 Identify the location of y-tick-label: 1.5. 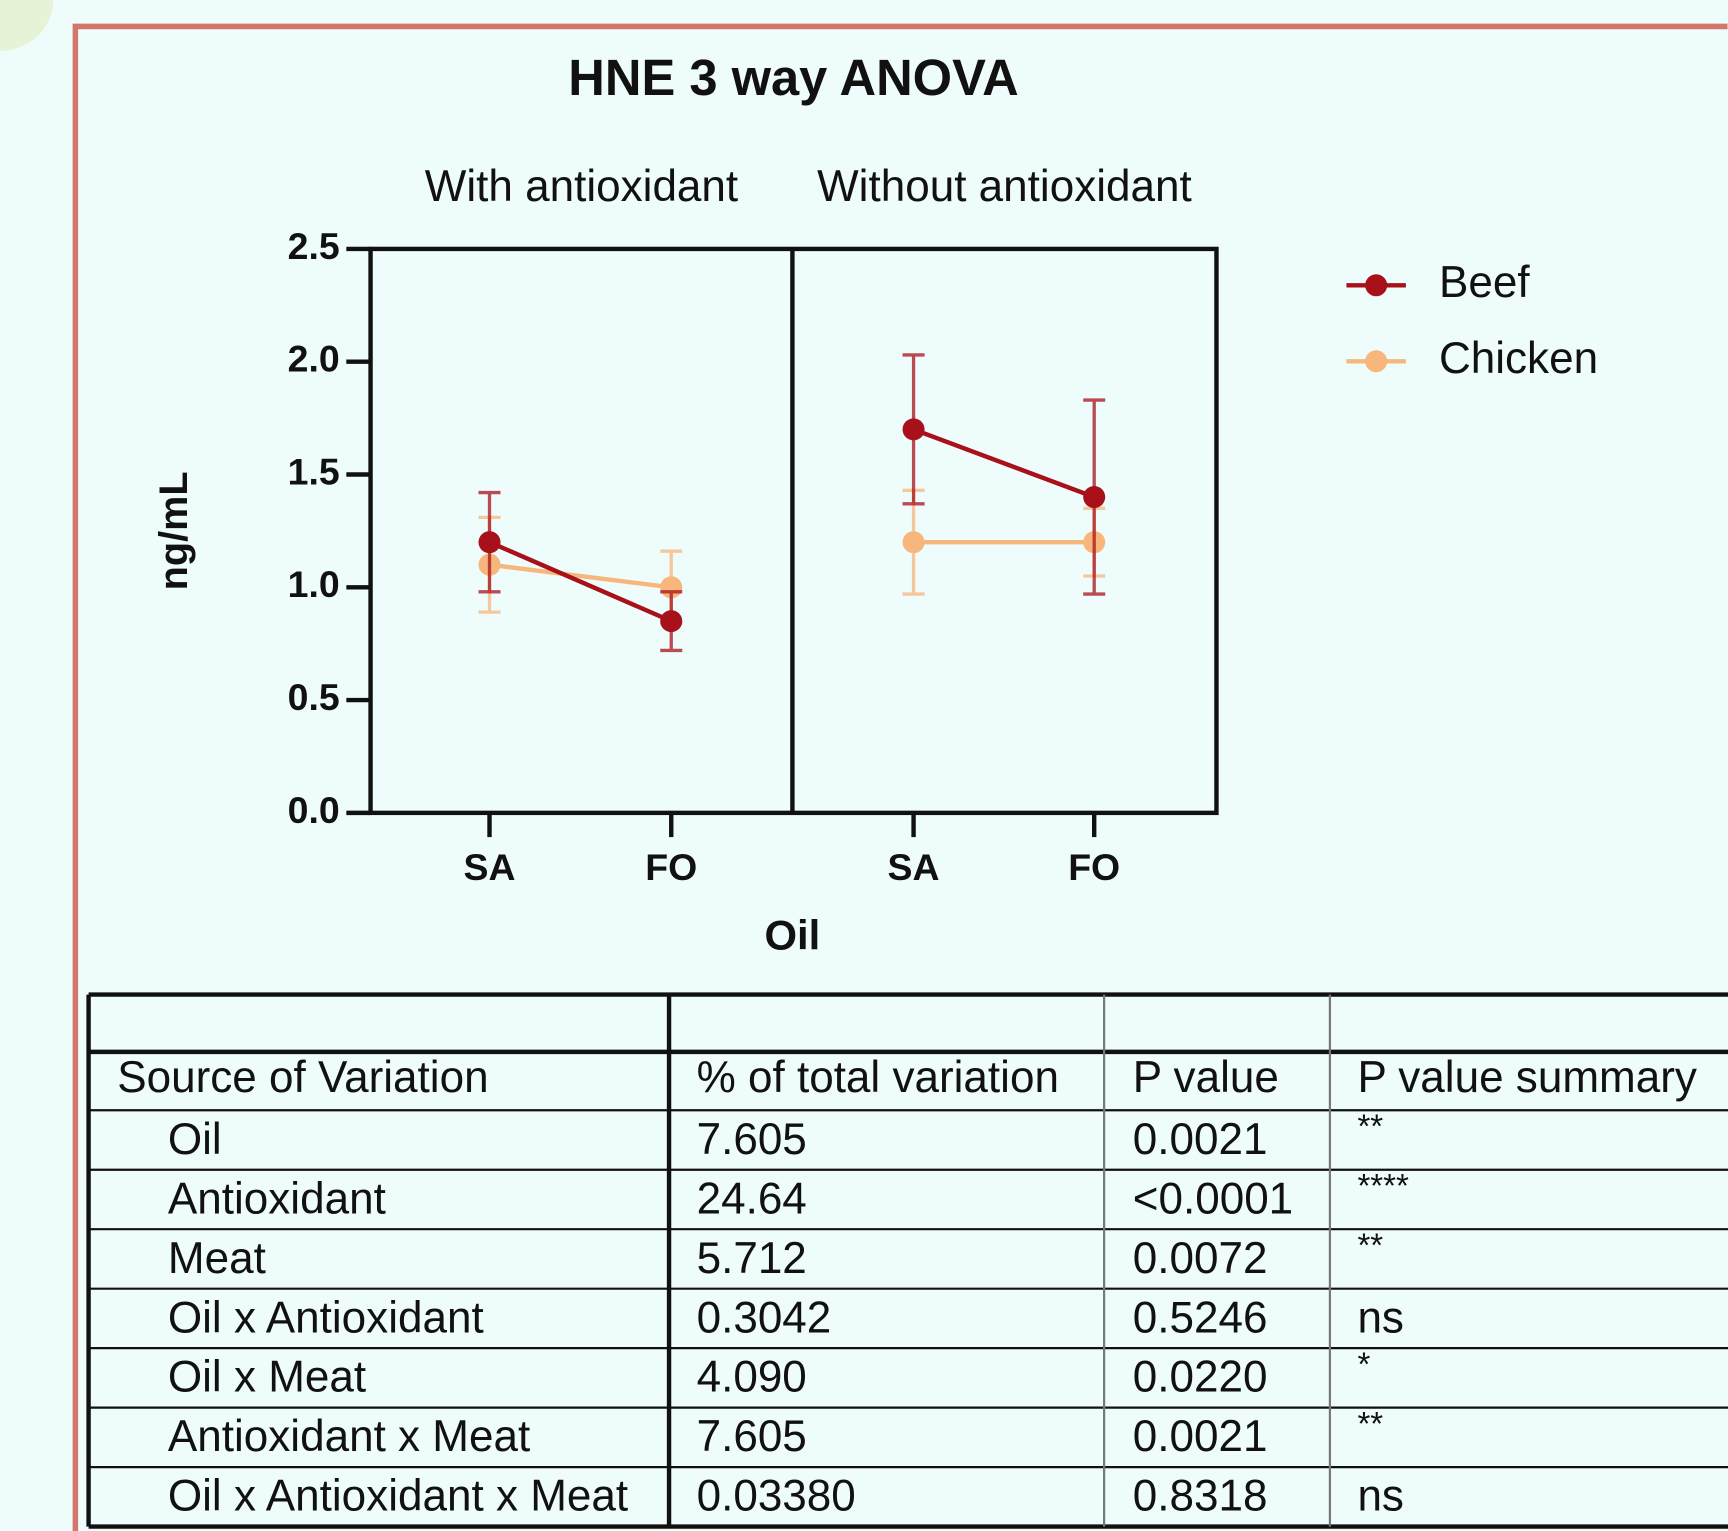
(314, 471).